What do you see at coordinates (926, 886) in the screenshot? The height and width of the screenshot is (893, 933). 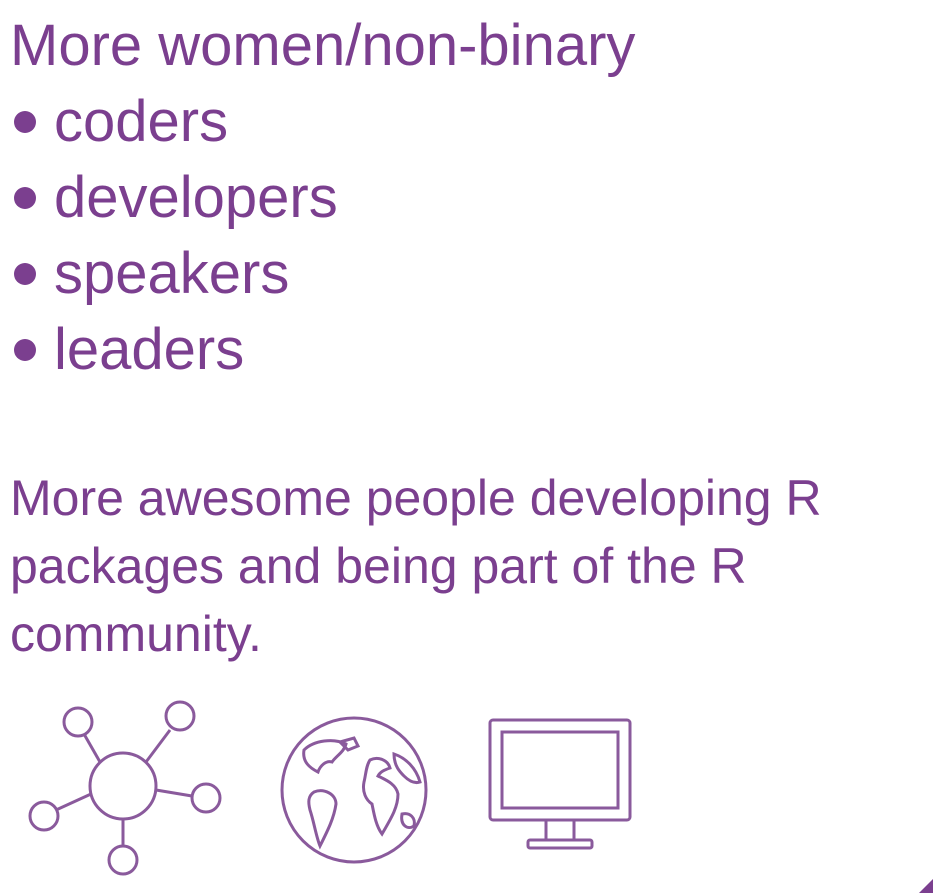 I see `corner-accent` at bounding box center [926, 886].